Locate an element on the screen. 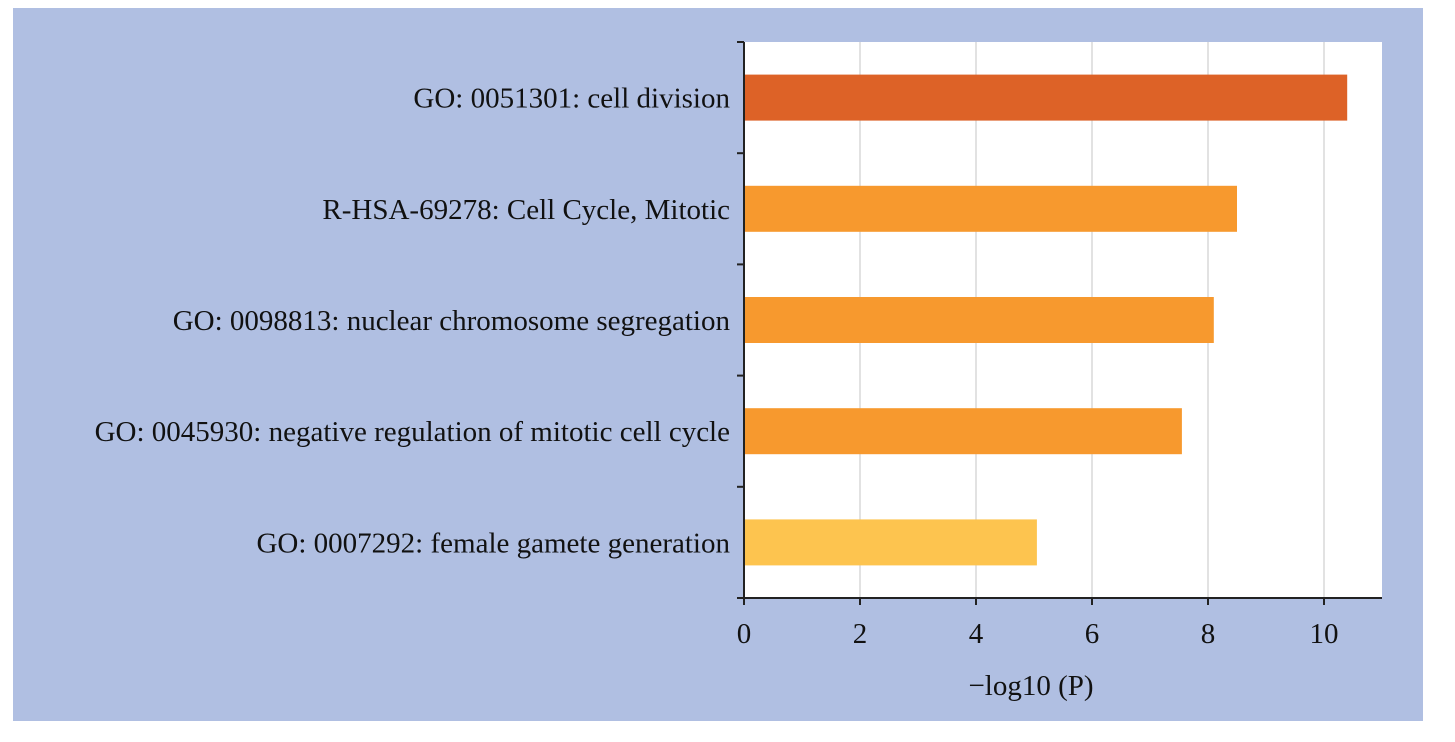 Image resolution: width=1455 pixels, height=742 pixels. category-label-1: GO: 0051301: cell division is located at coordinates (571, 99).